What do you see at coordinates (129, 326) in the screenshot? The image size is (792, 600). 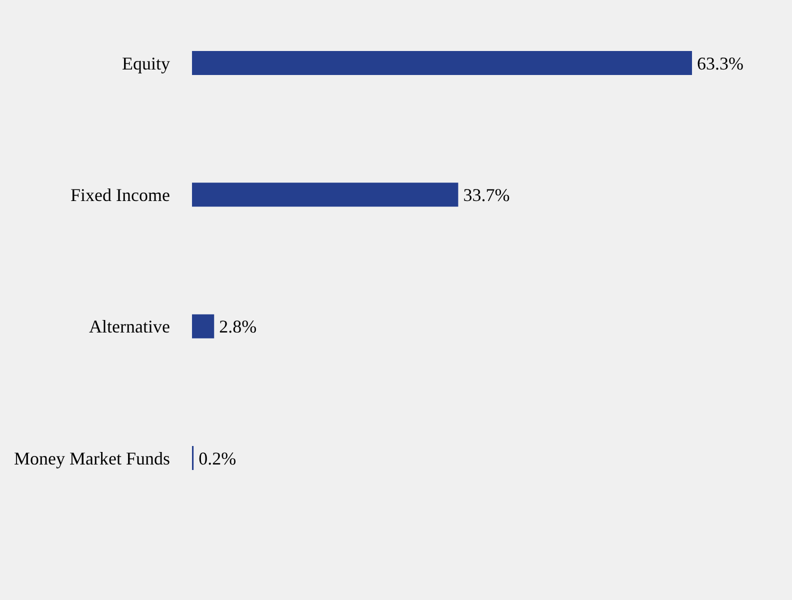 I see `y-tick-label: Alternative` at bounding box center [129, 326].